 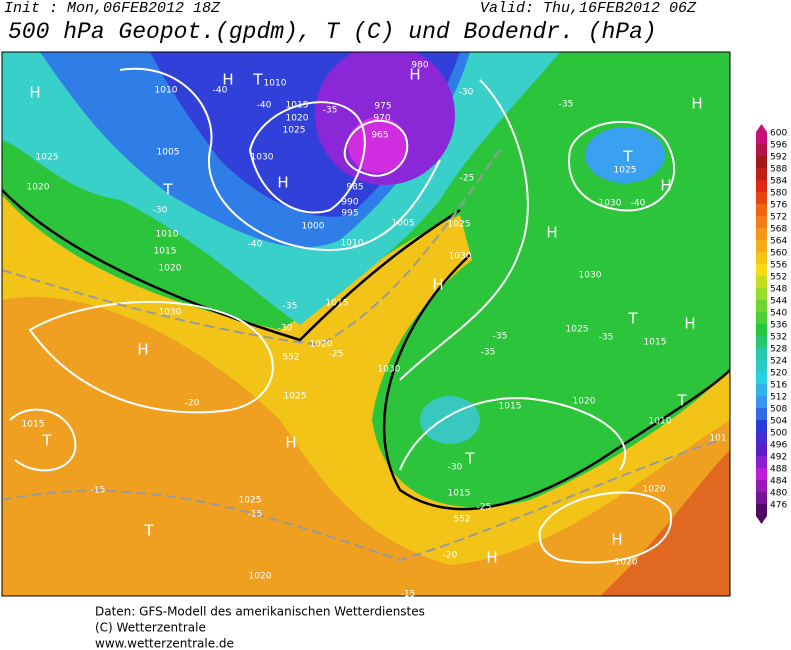 I want to click on legend-label: 516, so click(x=778, y=386).